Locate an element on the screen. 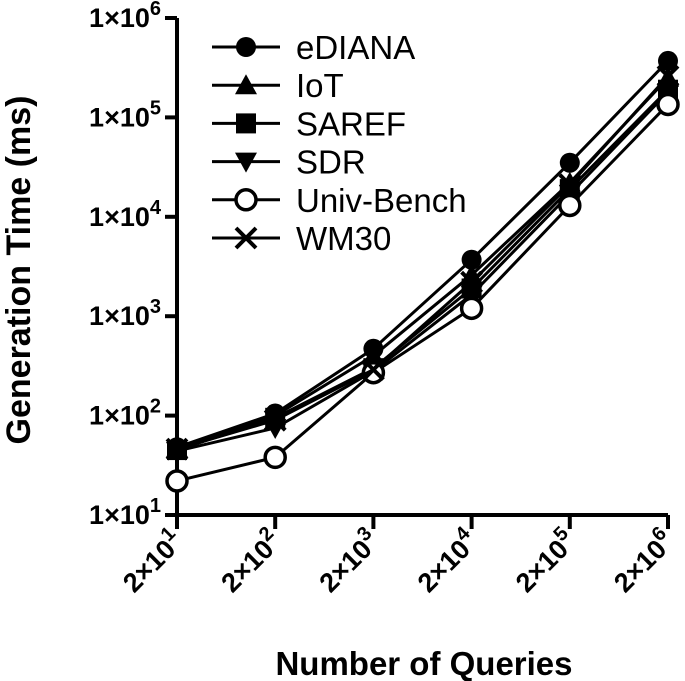 This screenshot has height=681, width=685. legend-label: WM30 is located at coordinates (343, 238).